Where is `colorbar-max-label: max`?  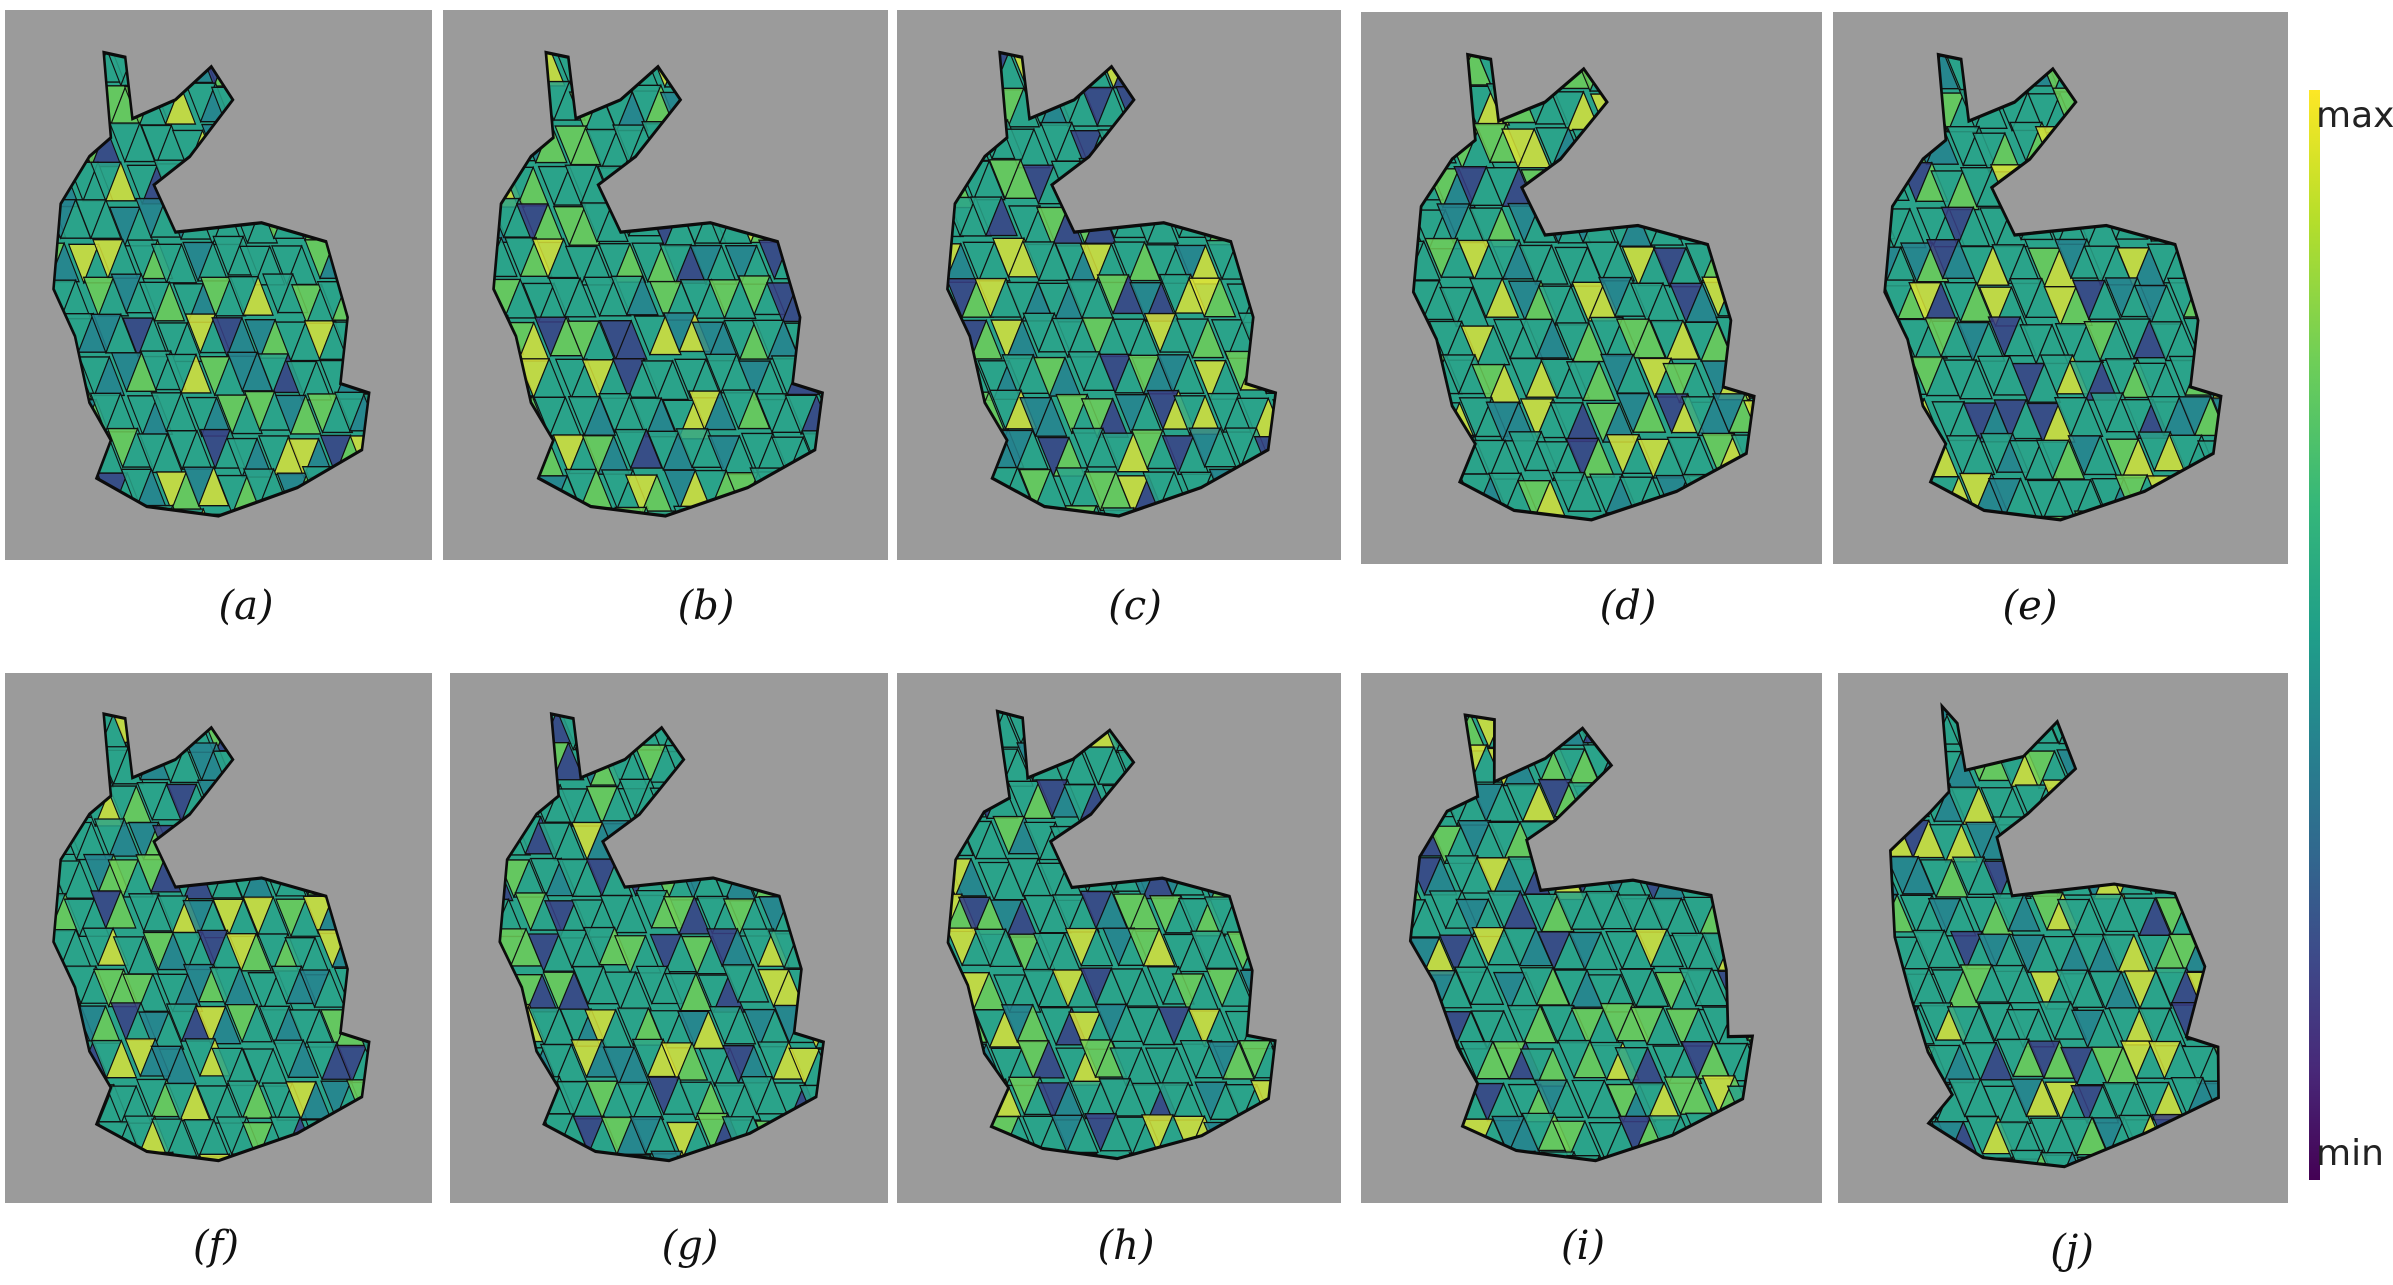 colorbar-max-label: max is located at coordinates (2354, 115).